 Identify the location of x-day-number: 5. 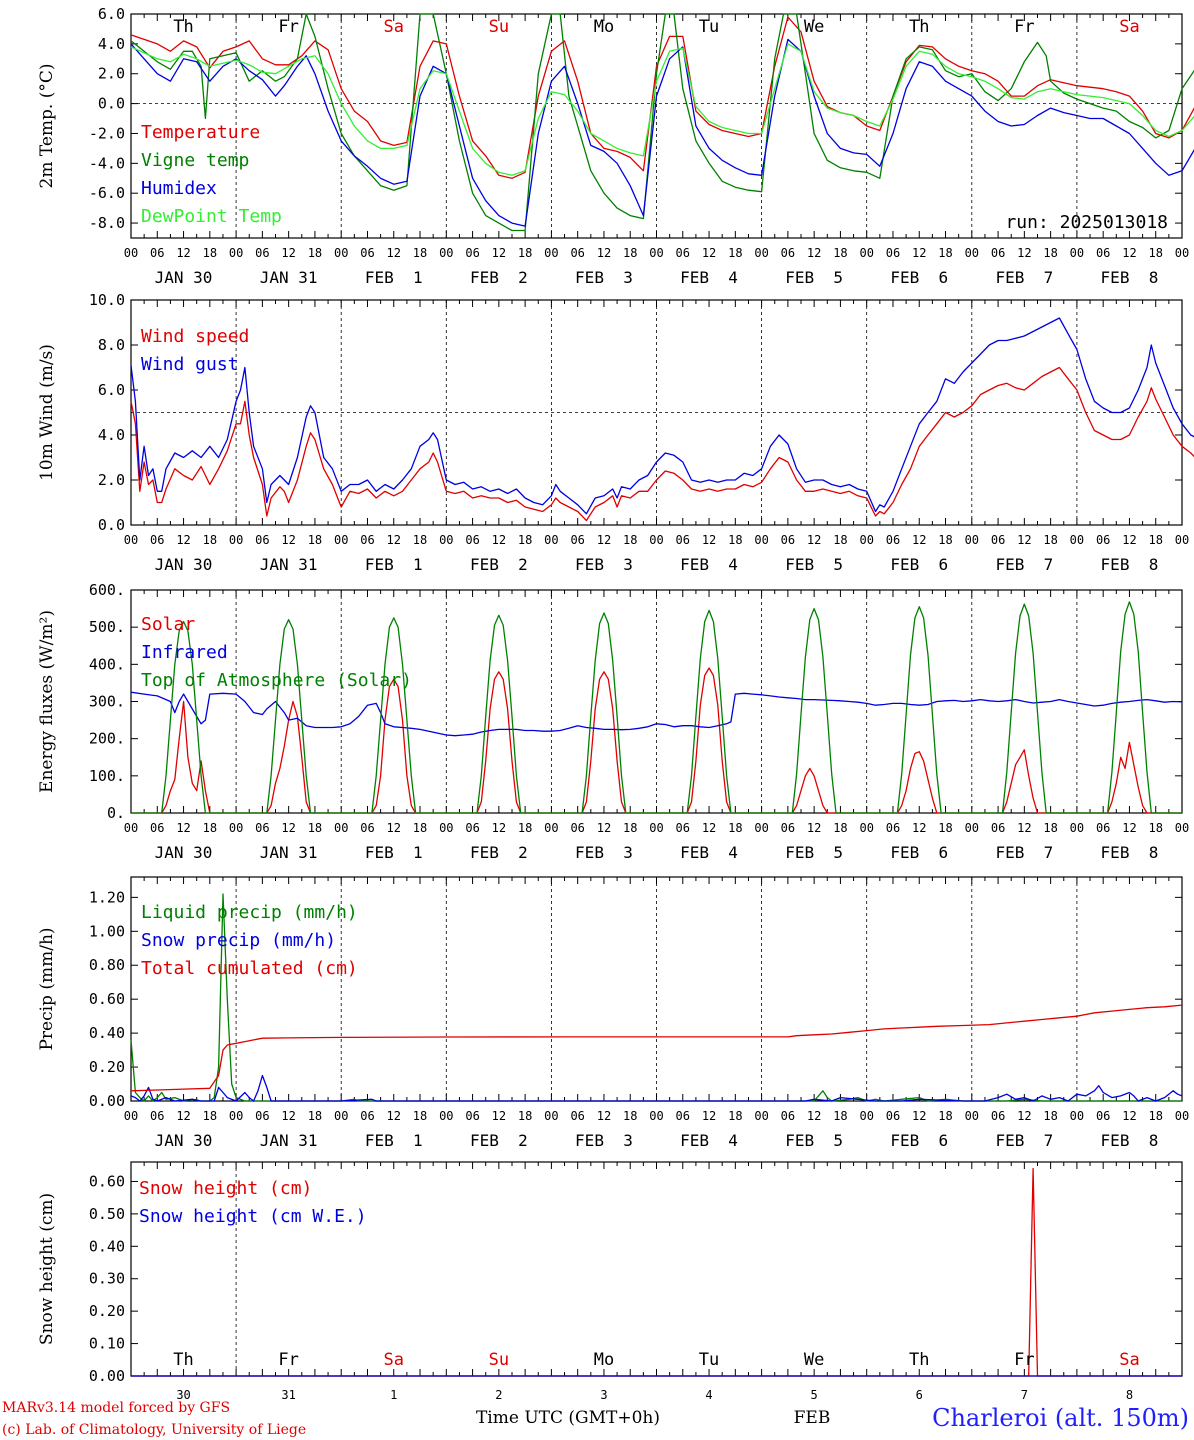
(814, 1395).